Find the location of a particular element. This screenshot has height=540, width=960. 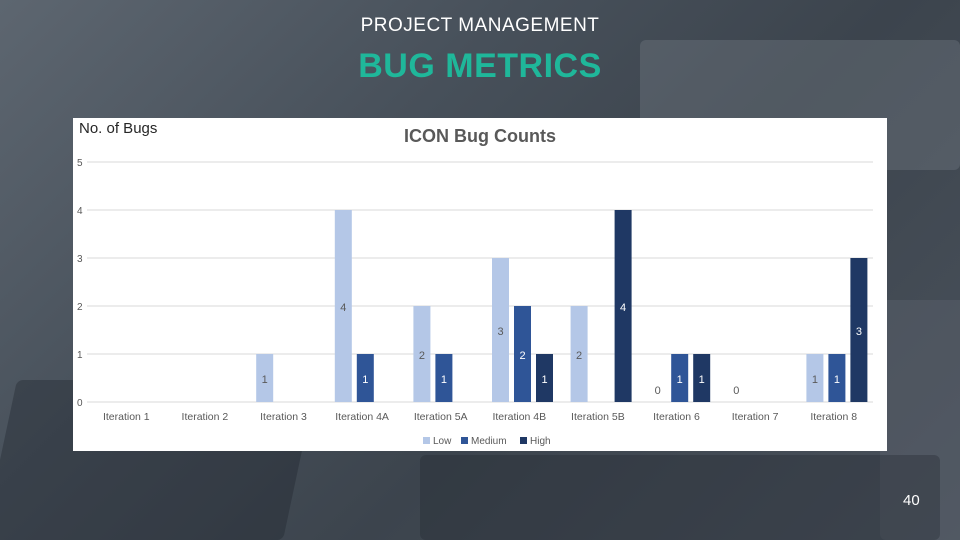

legend-swatch-high is located at coordinates (523, 440).